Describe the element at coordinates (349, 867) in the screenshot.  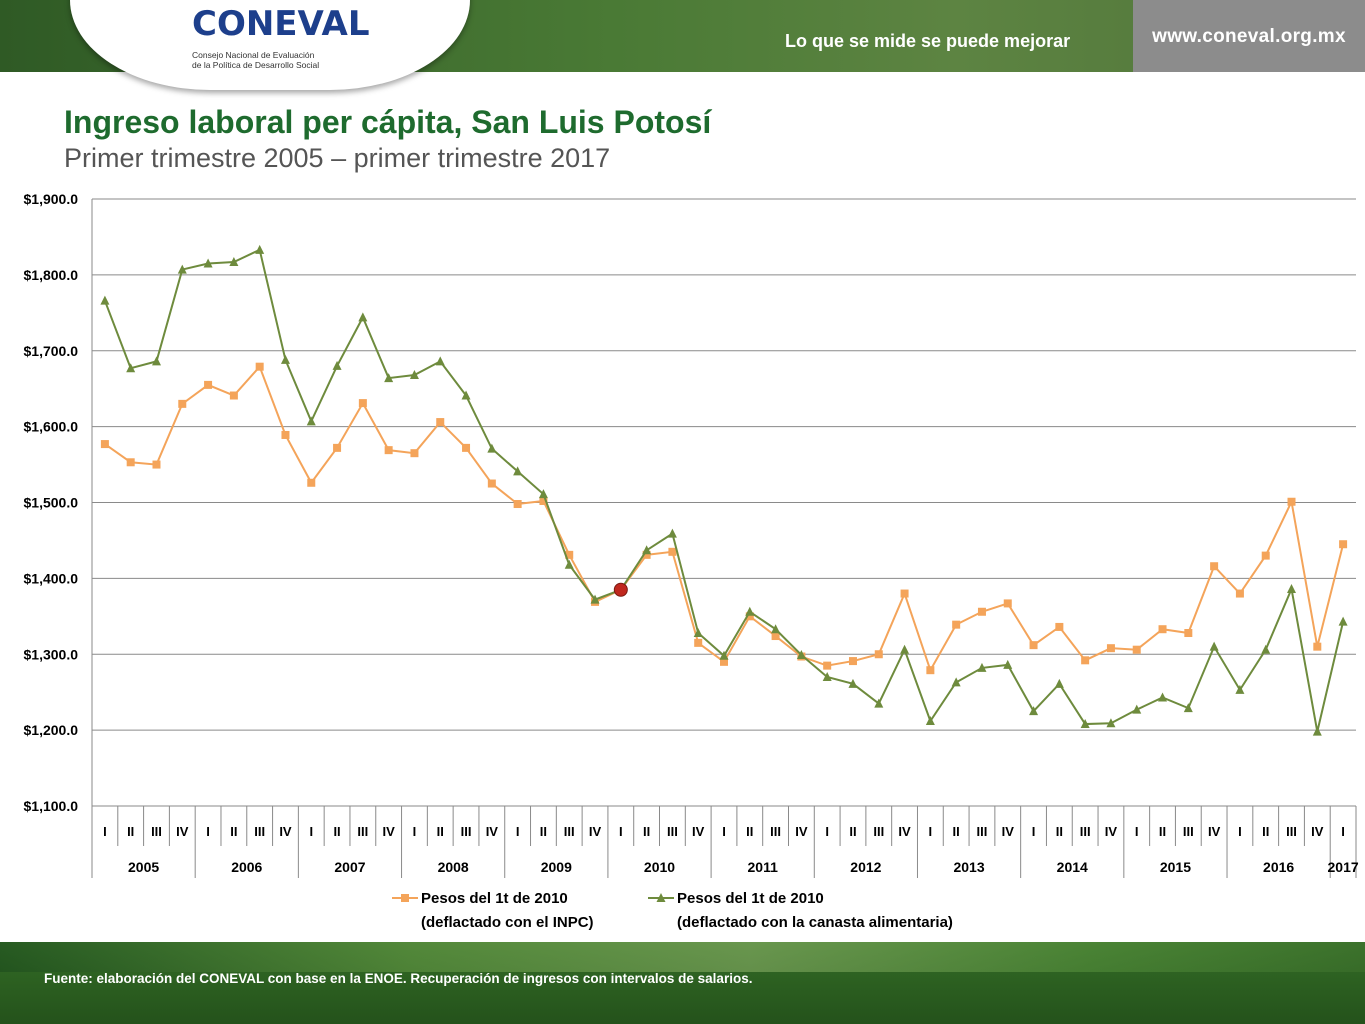
I see `year-label: 2007` at that location.